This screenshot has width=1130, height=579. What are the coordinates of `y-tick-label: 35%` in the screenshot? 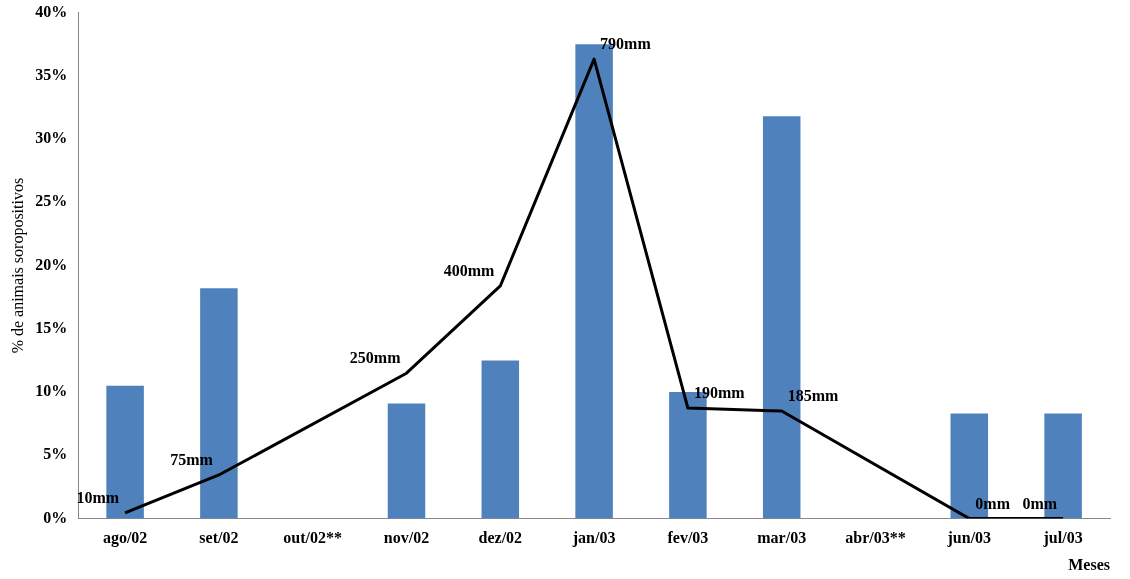 It's located at (51, 74).